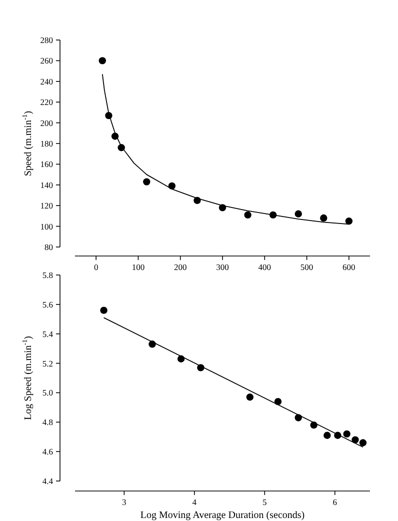 The image size is (398, 521). Describe the element at coordinates (264, 502) in the screenshot. I see `x-tick-label: 5` at that location.